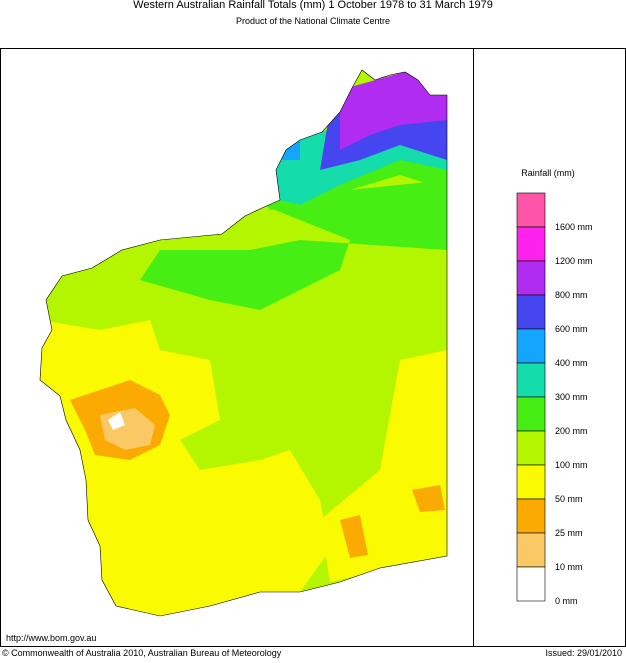 The height and width of the screenshot is (663, 626). I want to click on legend-label: 400 mm, so click(571, 363).